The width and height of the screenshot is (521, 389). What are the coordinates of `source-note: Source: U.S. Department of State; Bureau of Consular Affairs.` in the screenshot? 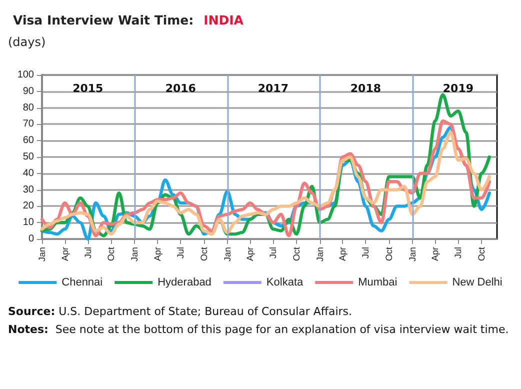 It's located at (180, 311).